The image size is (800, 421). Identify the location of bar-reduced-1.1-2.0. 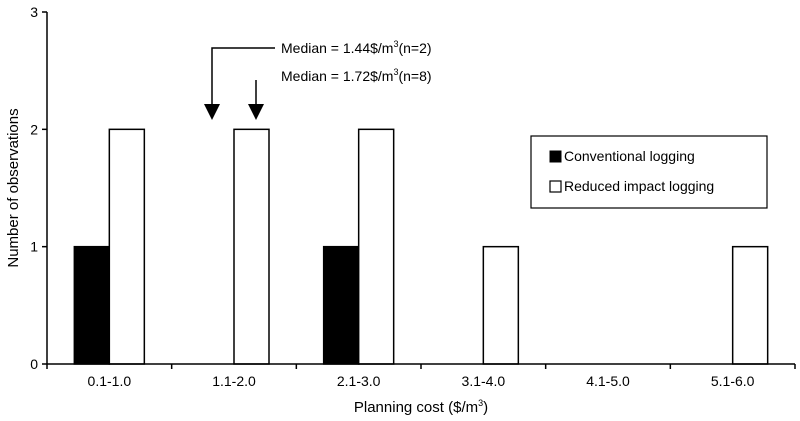
(251, 246).